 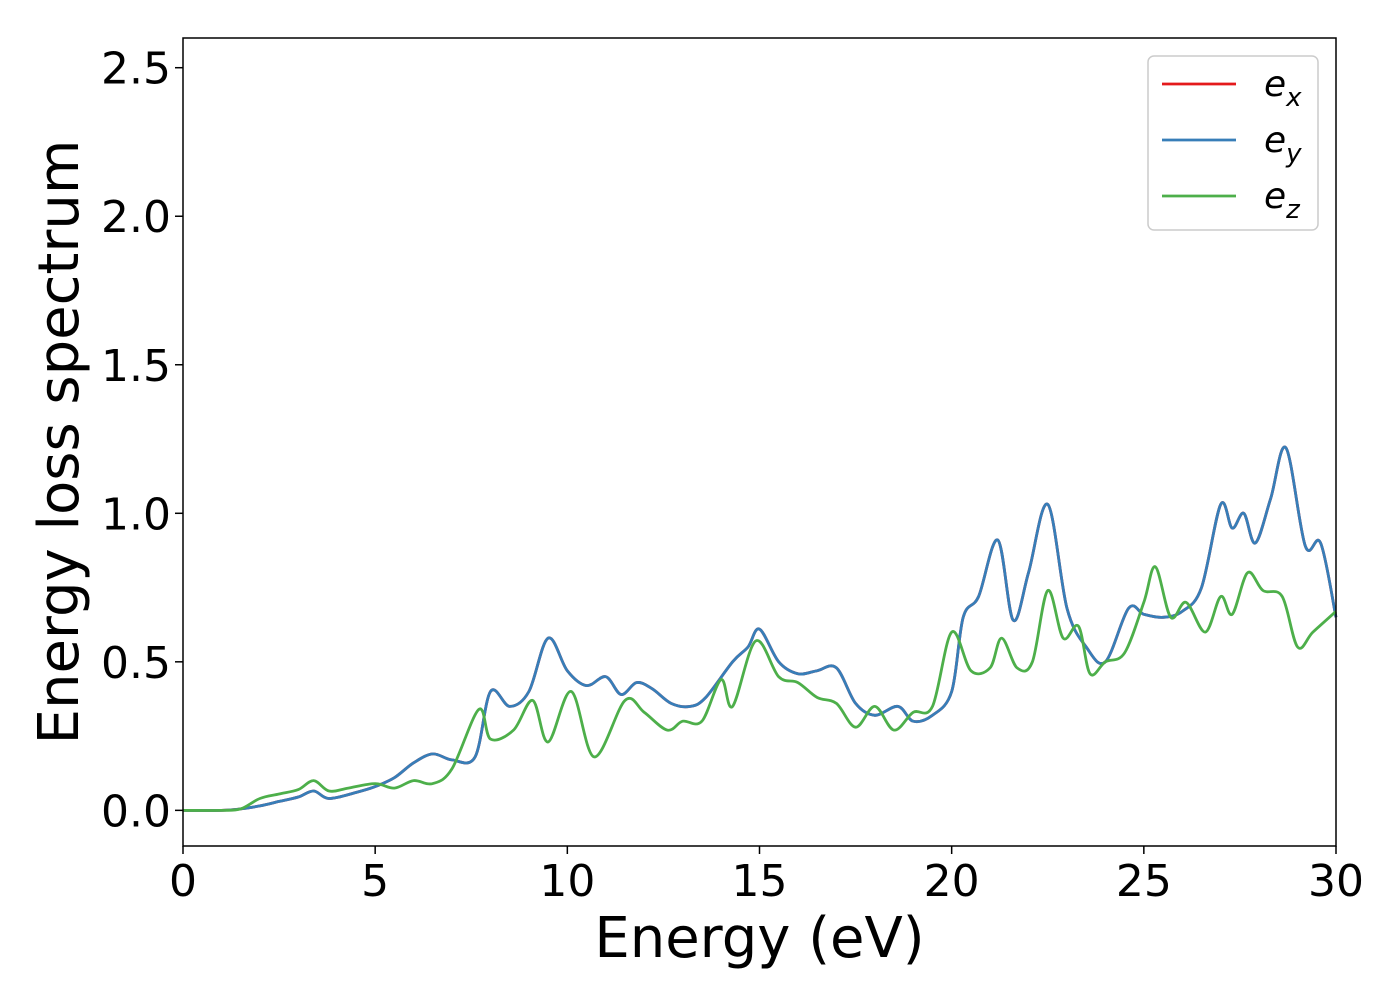 What do you see at coordinates (567, 881) in the screenshot?
I see `x-tick-label: 10` at bounding box center [567, 881].